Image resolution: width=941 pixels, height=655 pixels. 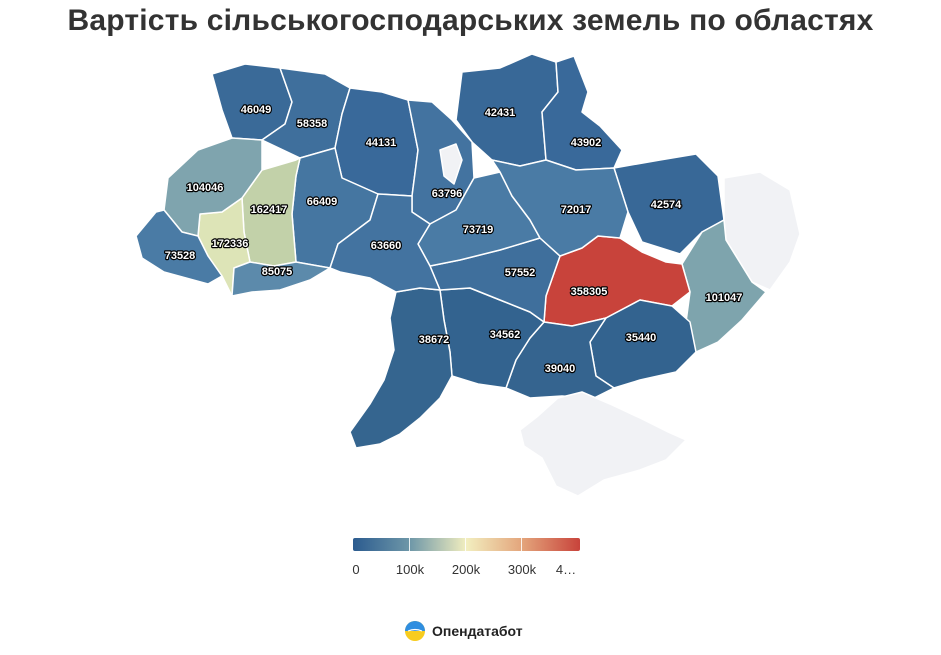 What do you see at coordinates (560, 369) in the screenshot?
I see `region-value-label: 39040` at bounding box center [560, 369].